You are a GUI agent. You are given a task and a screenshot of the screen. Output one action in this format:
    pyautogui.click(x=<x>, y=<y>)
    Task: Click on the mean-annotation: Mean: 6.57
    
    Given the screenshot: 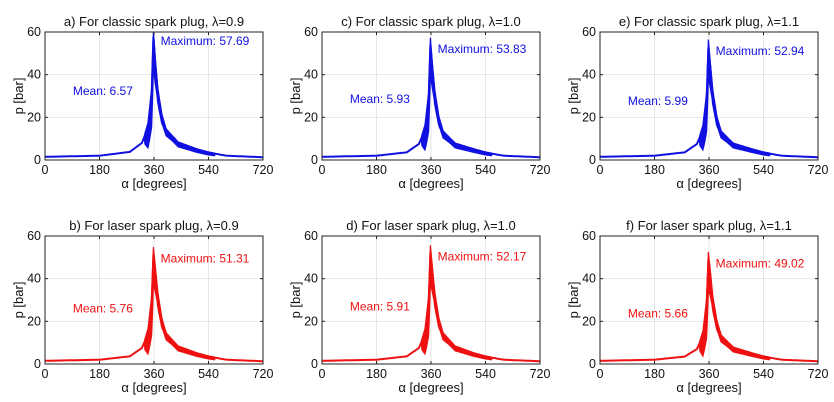 What is the action you would take?
    pyautogui.click(x=103, y=91)
    